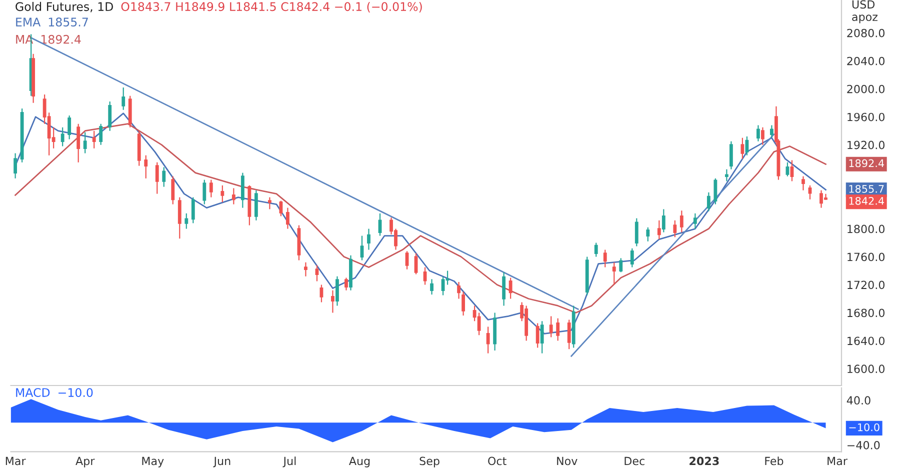 The height and width of the screenshot is (473, 900). Describe the element at coordinates (567, 461) in the screenshot. I see `x-tick-label: Nov` at that location.